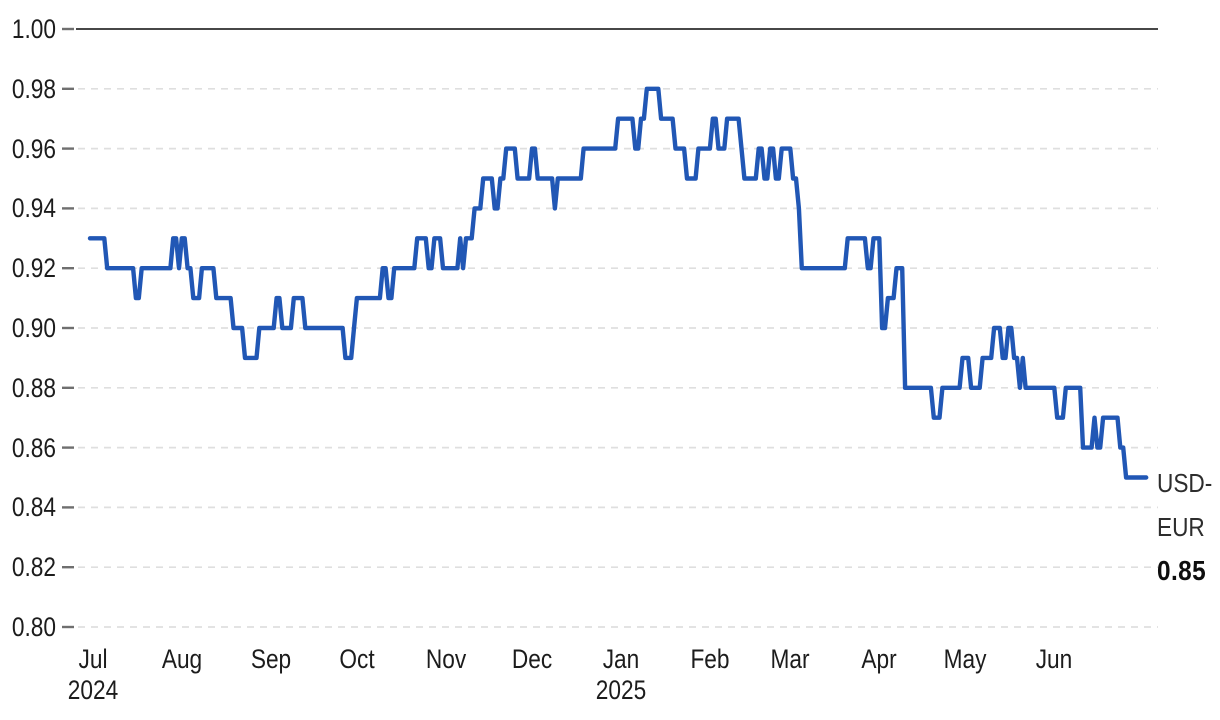 Image resolution: width=1220 pixels, height=720 pixels. I want to click on x-axis-label: Aug, so click(182, 659).